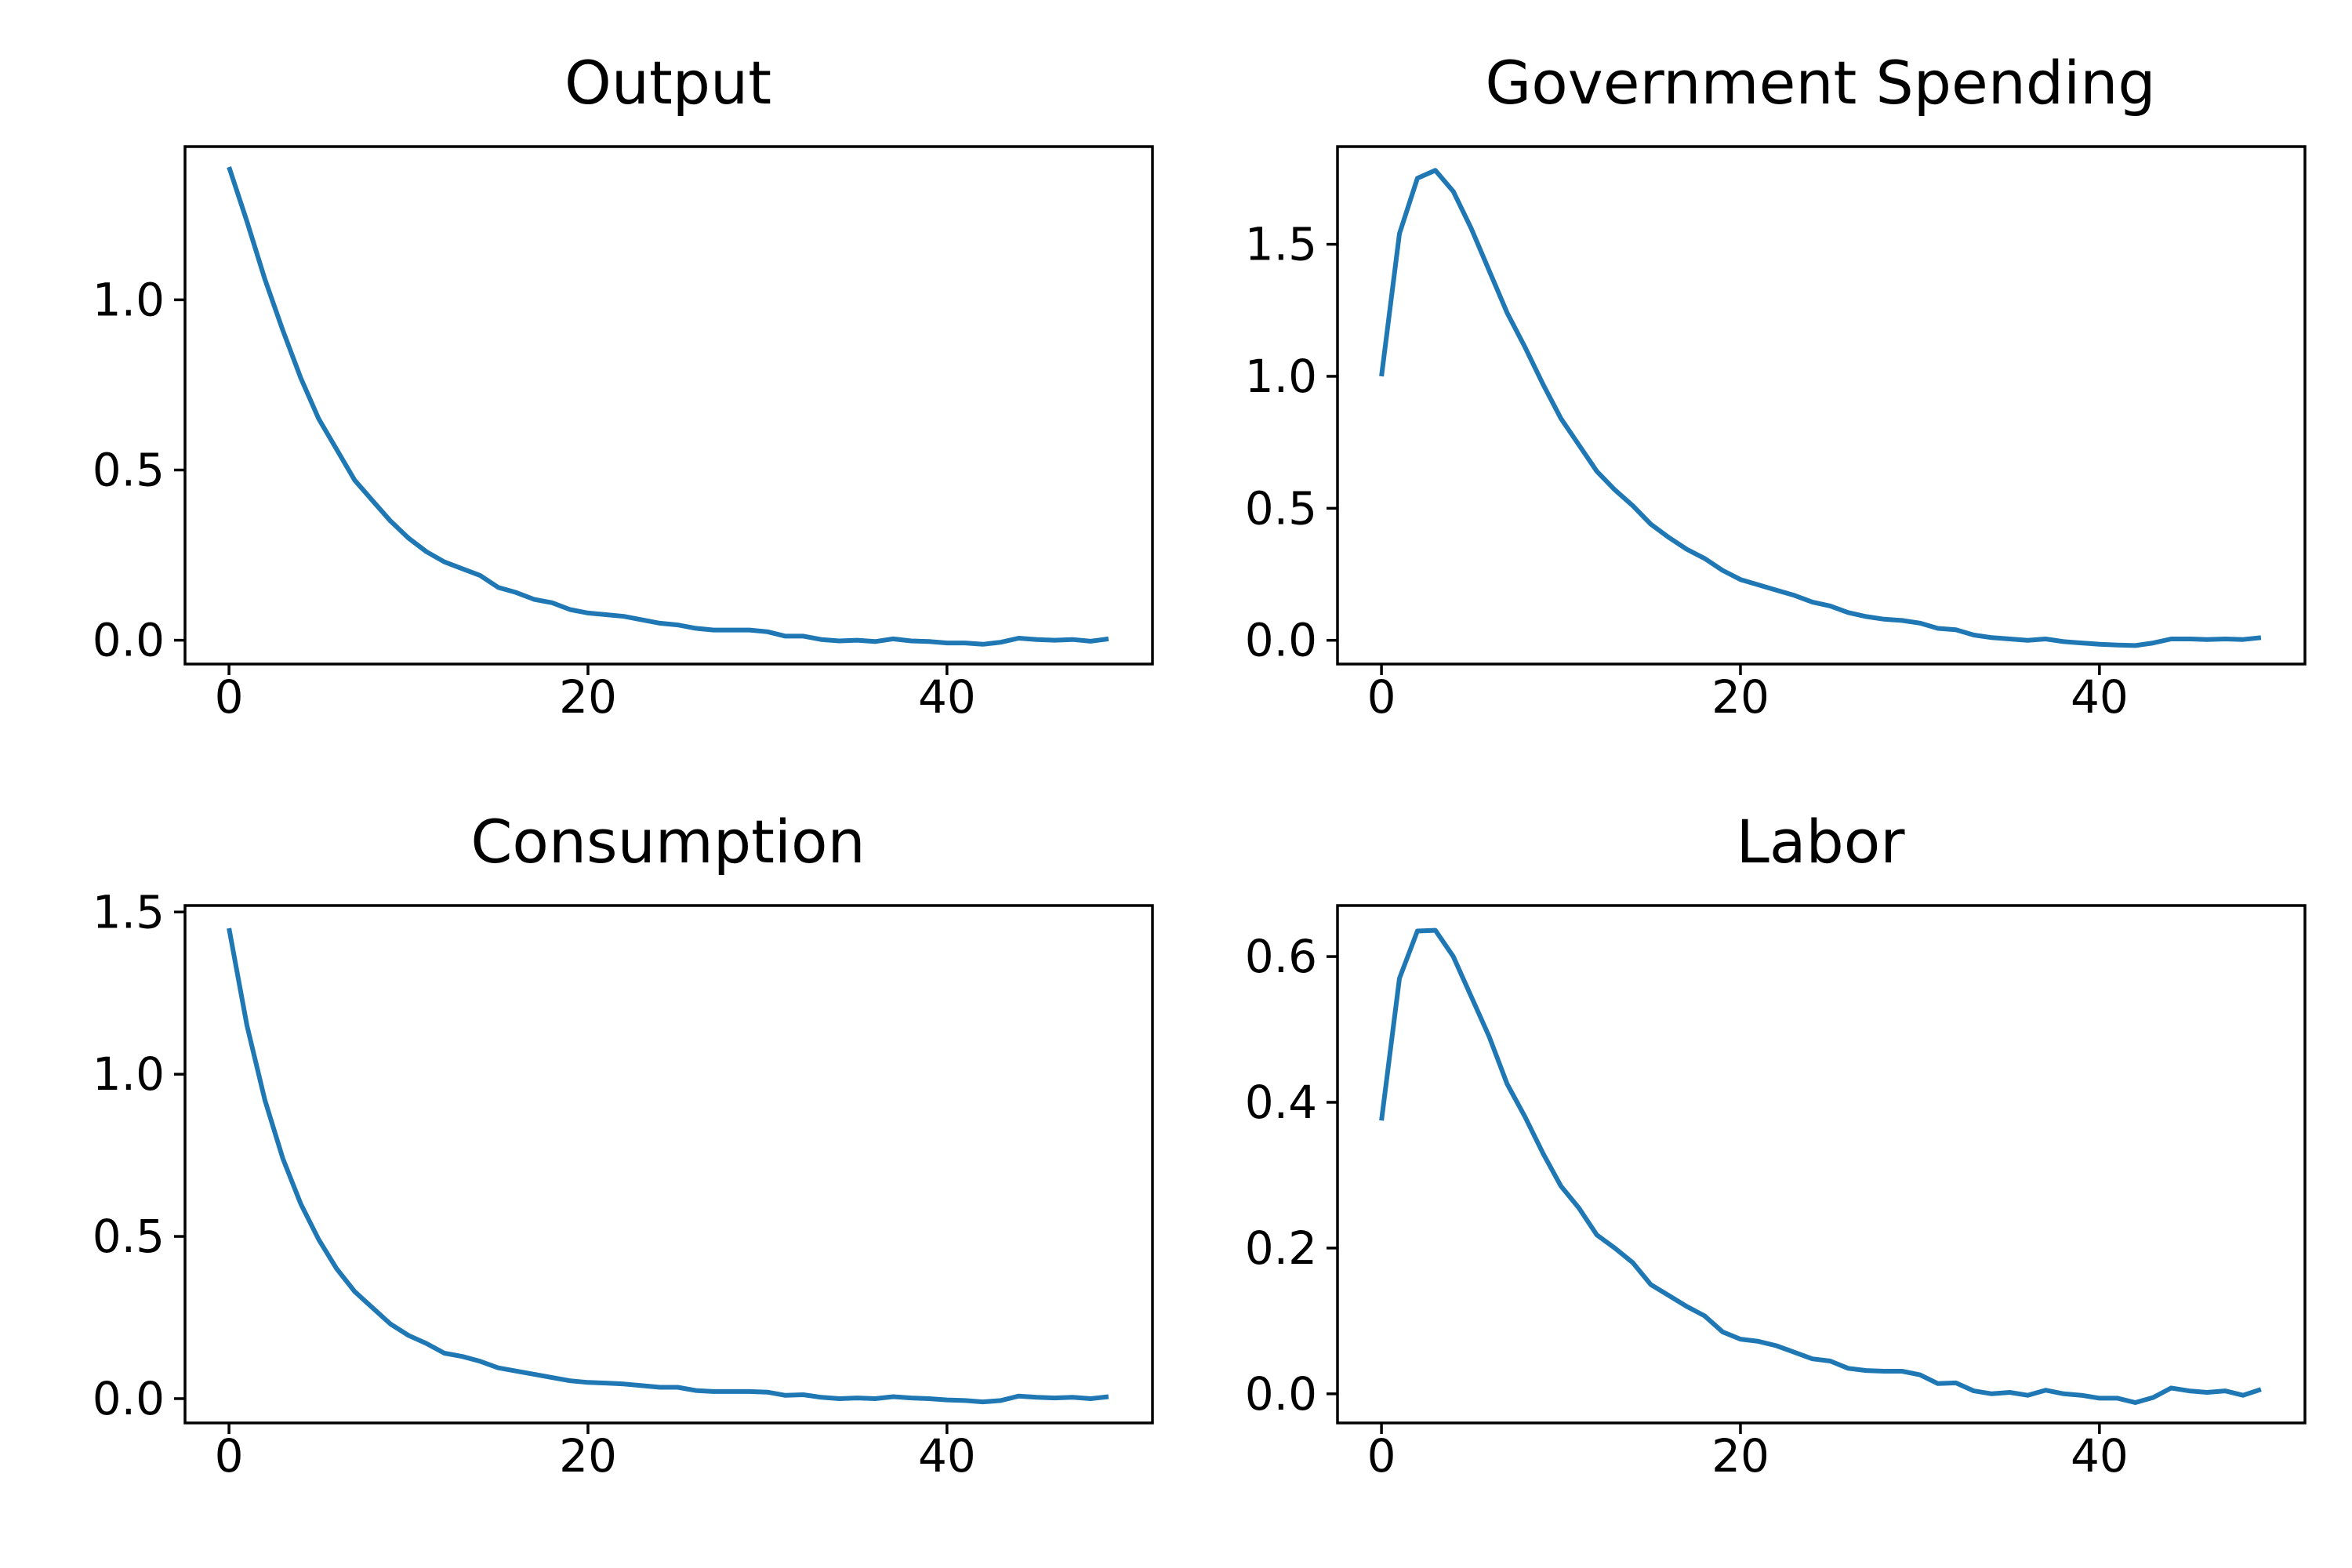  Describe the element at coordinates (1822, 842) in the screenshot. I see `labor-title: Labor` at that location.